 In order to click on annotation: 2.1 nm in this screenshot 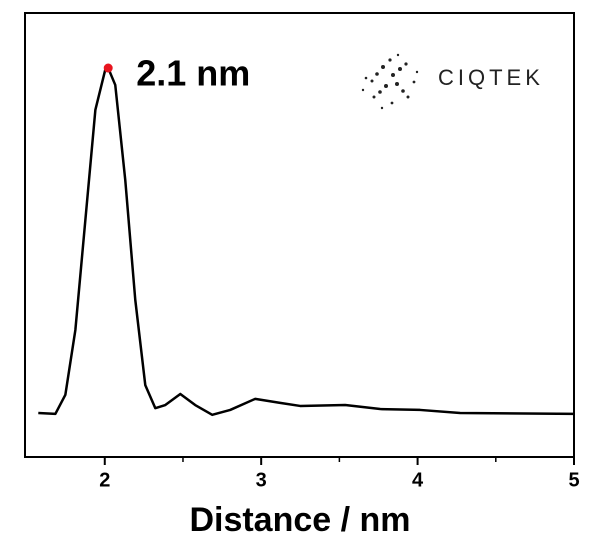, I will do `click(193, 73)`.